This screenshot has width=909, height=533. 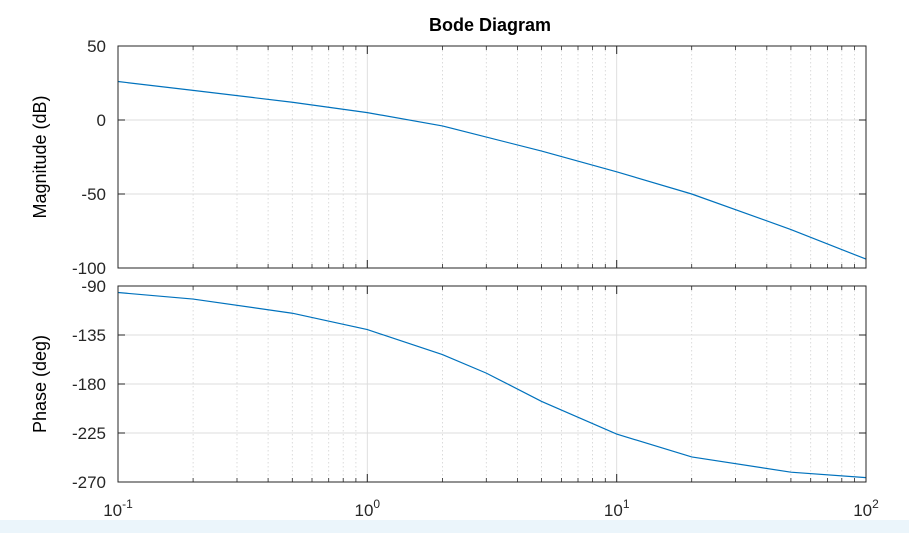 What do you see at coordinates (875, 504) in the screenshot?
I see `x-tick-label-exponent: 2` at bounding box center [875, 504].